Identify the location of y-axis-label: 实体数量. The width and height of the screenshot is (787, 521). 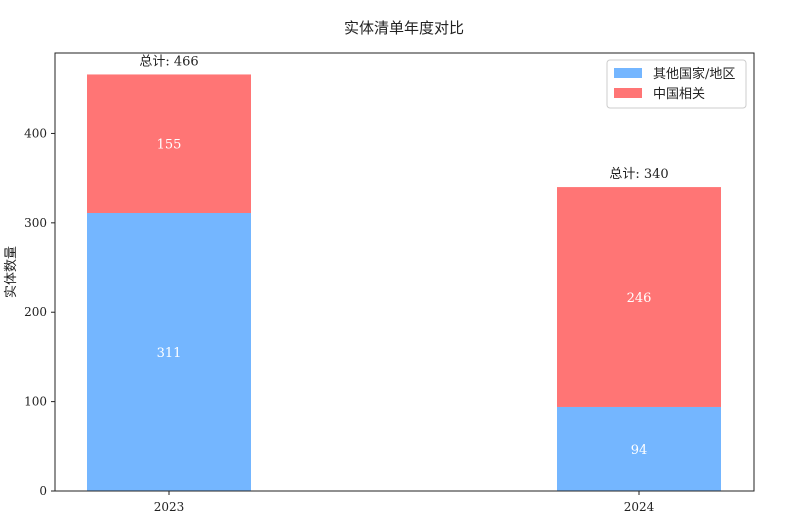
(11, 272).